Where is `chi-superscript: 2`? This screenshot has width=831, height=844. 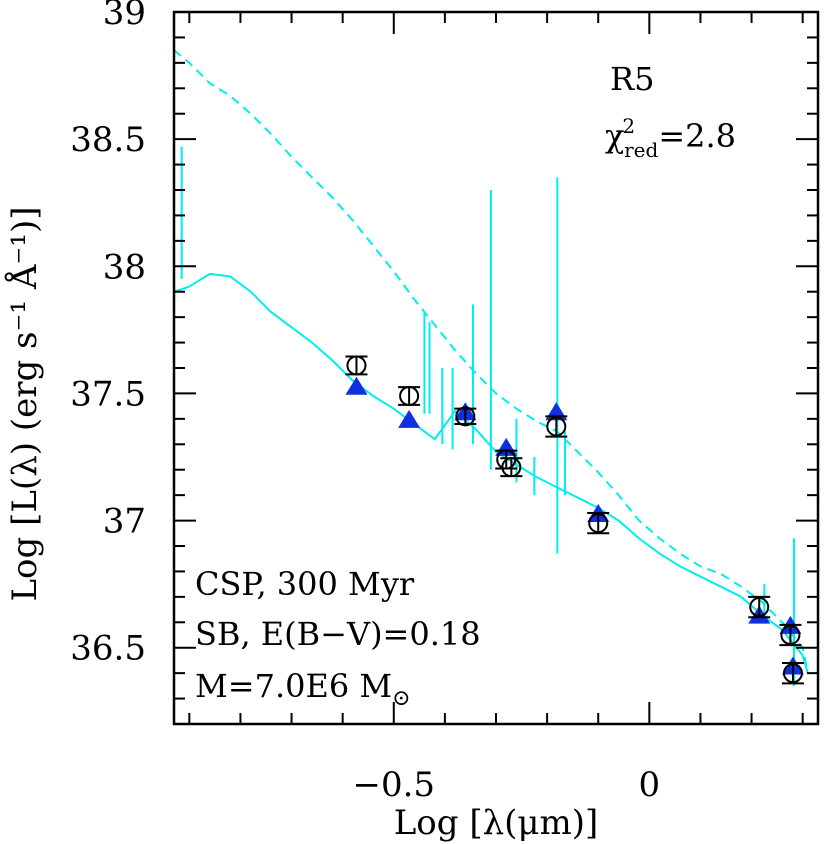
chi-superscript: 2 is located at coordinates (628, 126).